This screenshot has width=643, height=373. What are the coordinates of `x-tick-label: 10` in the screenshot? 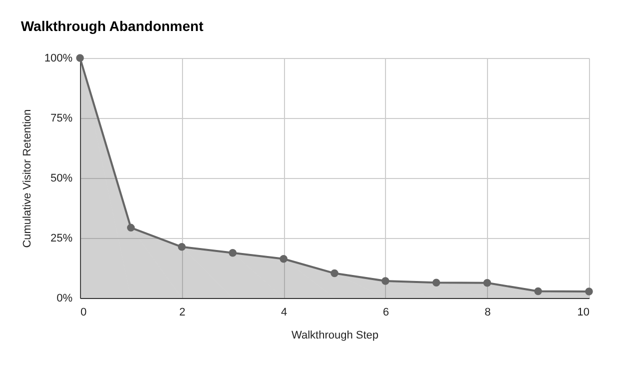 It's located at (583, 312).